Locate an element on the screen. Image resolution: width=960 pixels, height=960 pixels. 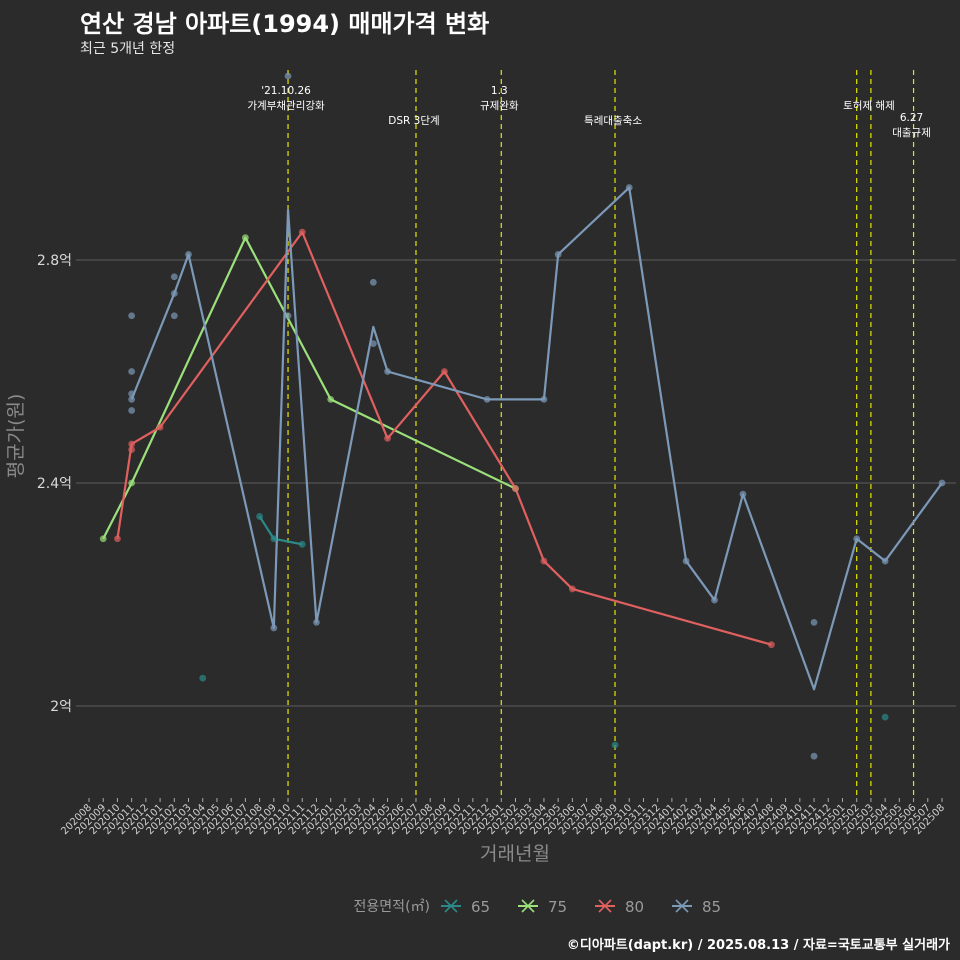
event-label: 토허제 해제 is located at coordinates (869, 105).